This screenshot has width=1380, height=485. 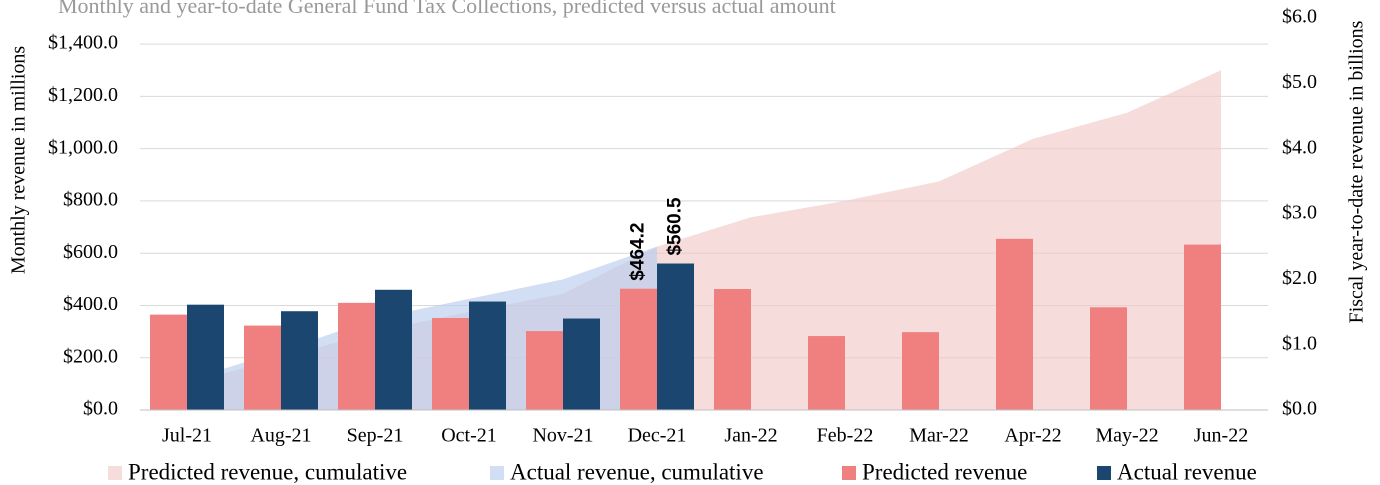 I want to click on legend-label: Actual revenue, so click(x=1187, y=471).